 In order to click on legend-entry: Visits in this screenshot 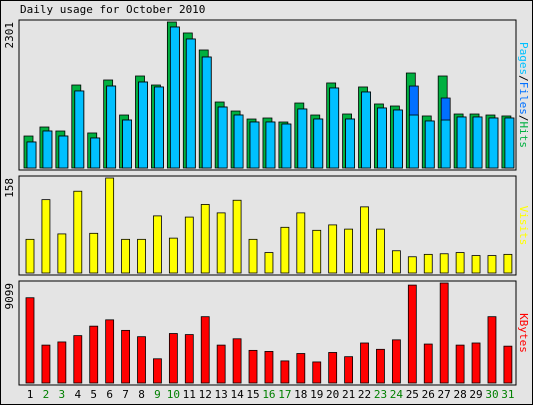, I will do `click(523, 226)`.